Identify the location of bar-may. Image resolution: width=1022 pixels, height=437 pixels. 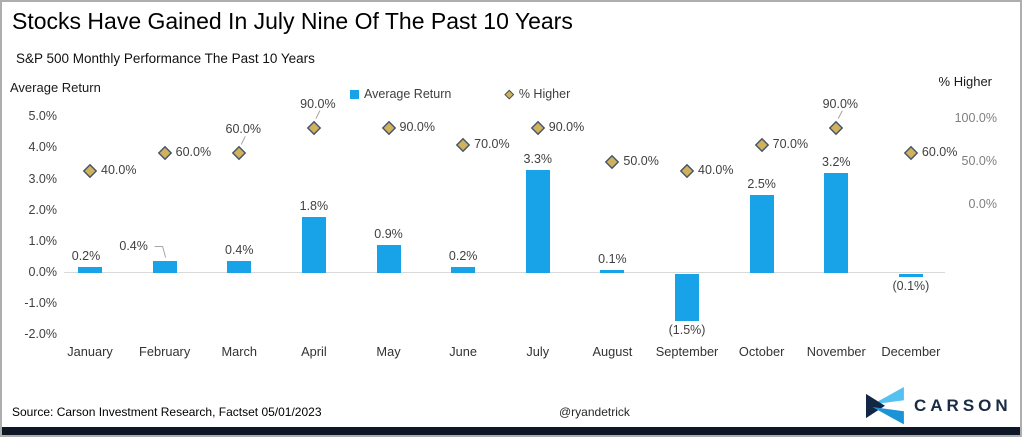
(388, 258).